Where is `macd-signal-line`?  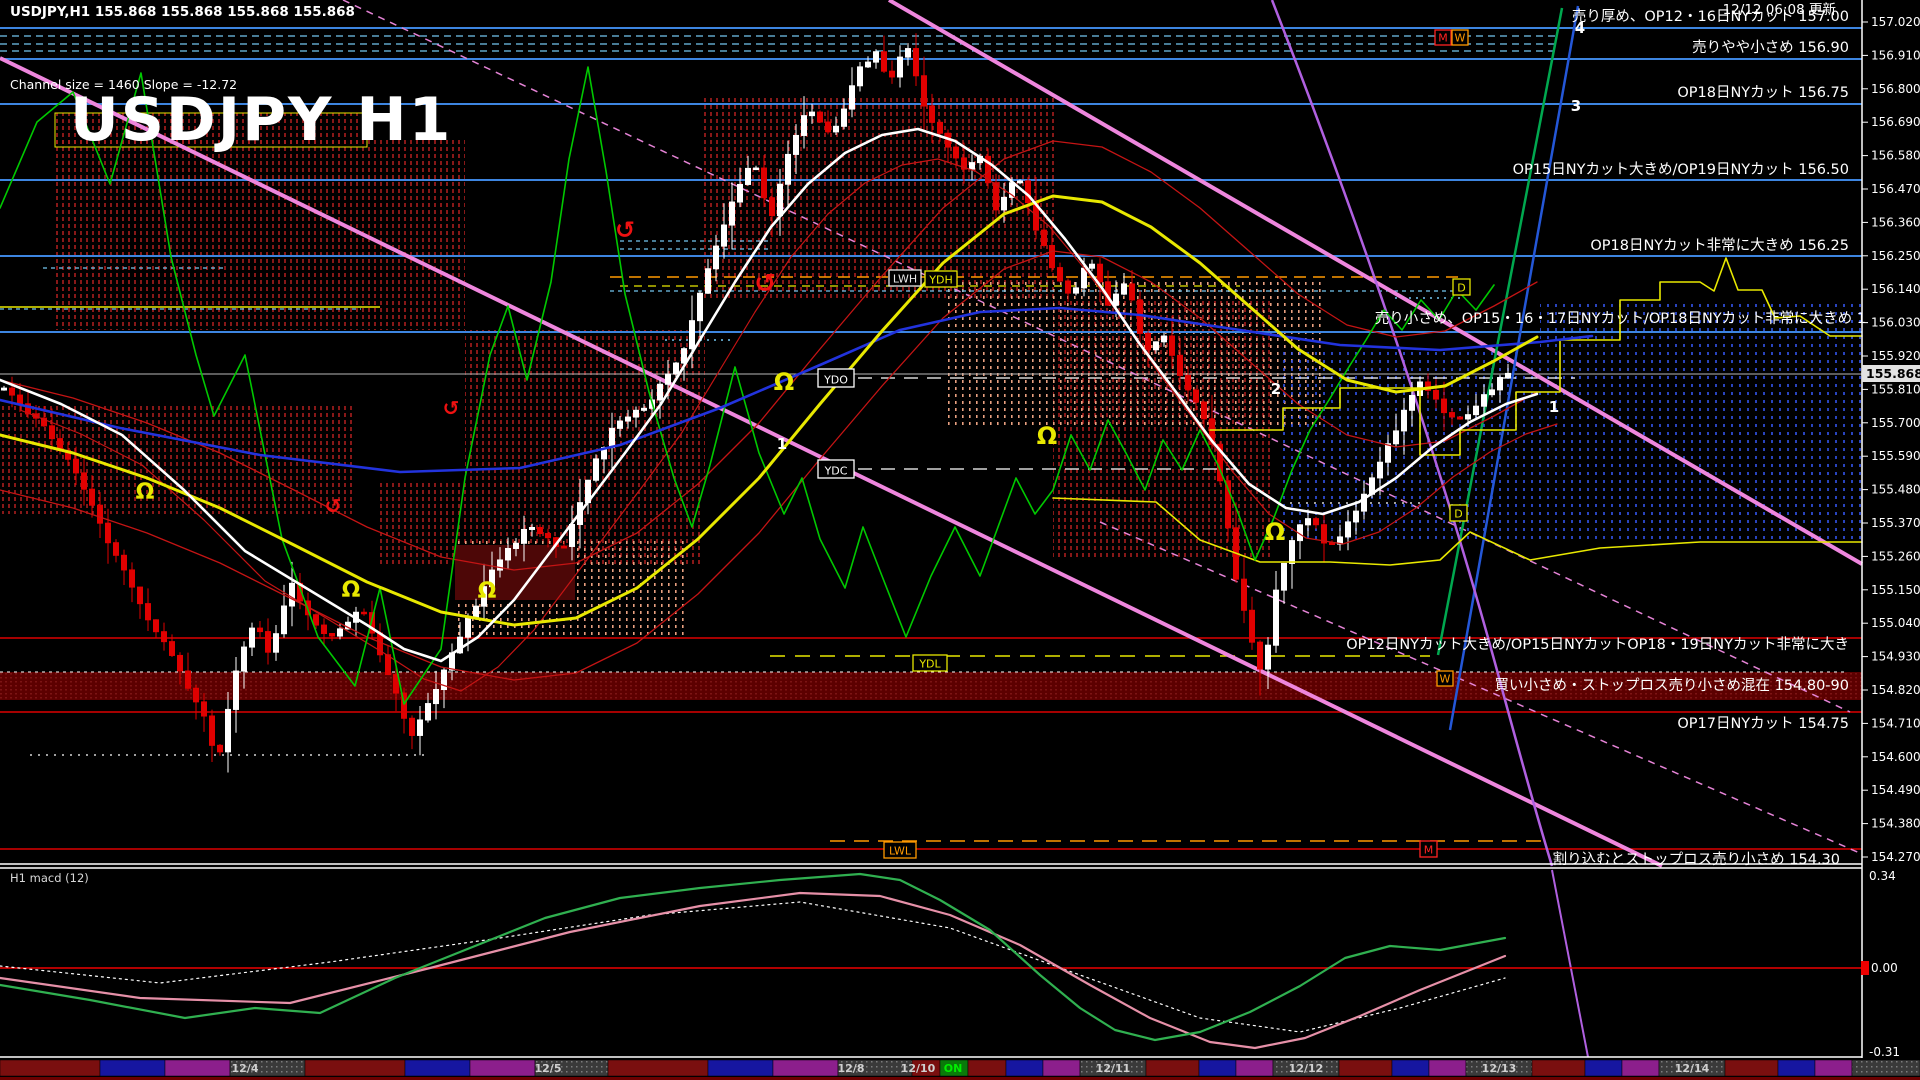
macd-signal-line is located at coordinates (753, 970).